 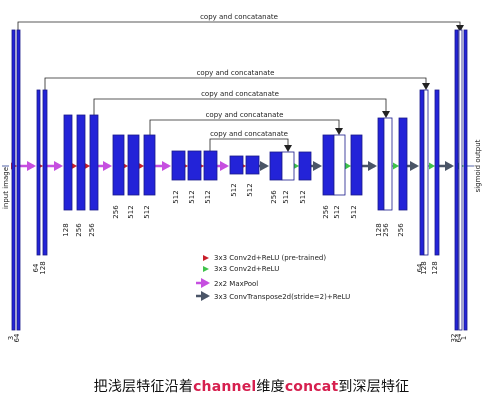 What do you see at coordinates (464, 338) in the screenshot?
I see `channel-label: 1` at bounding box center [464, 338].